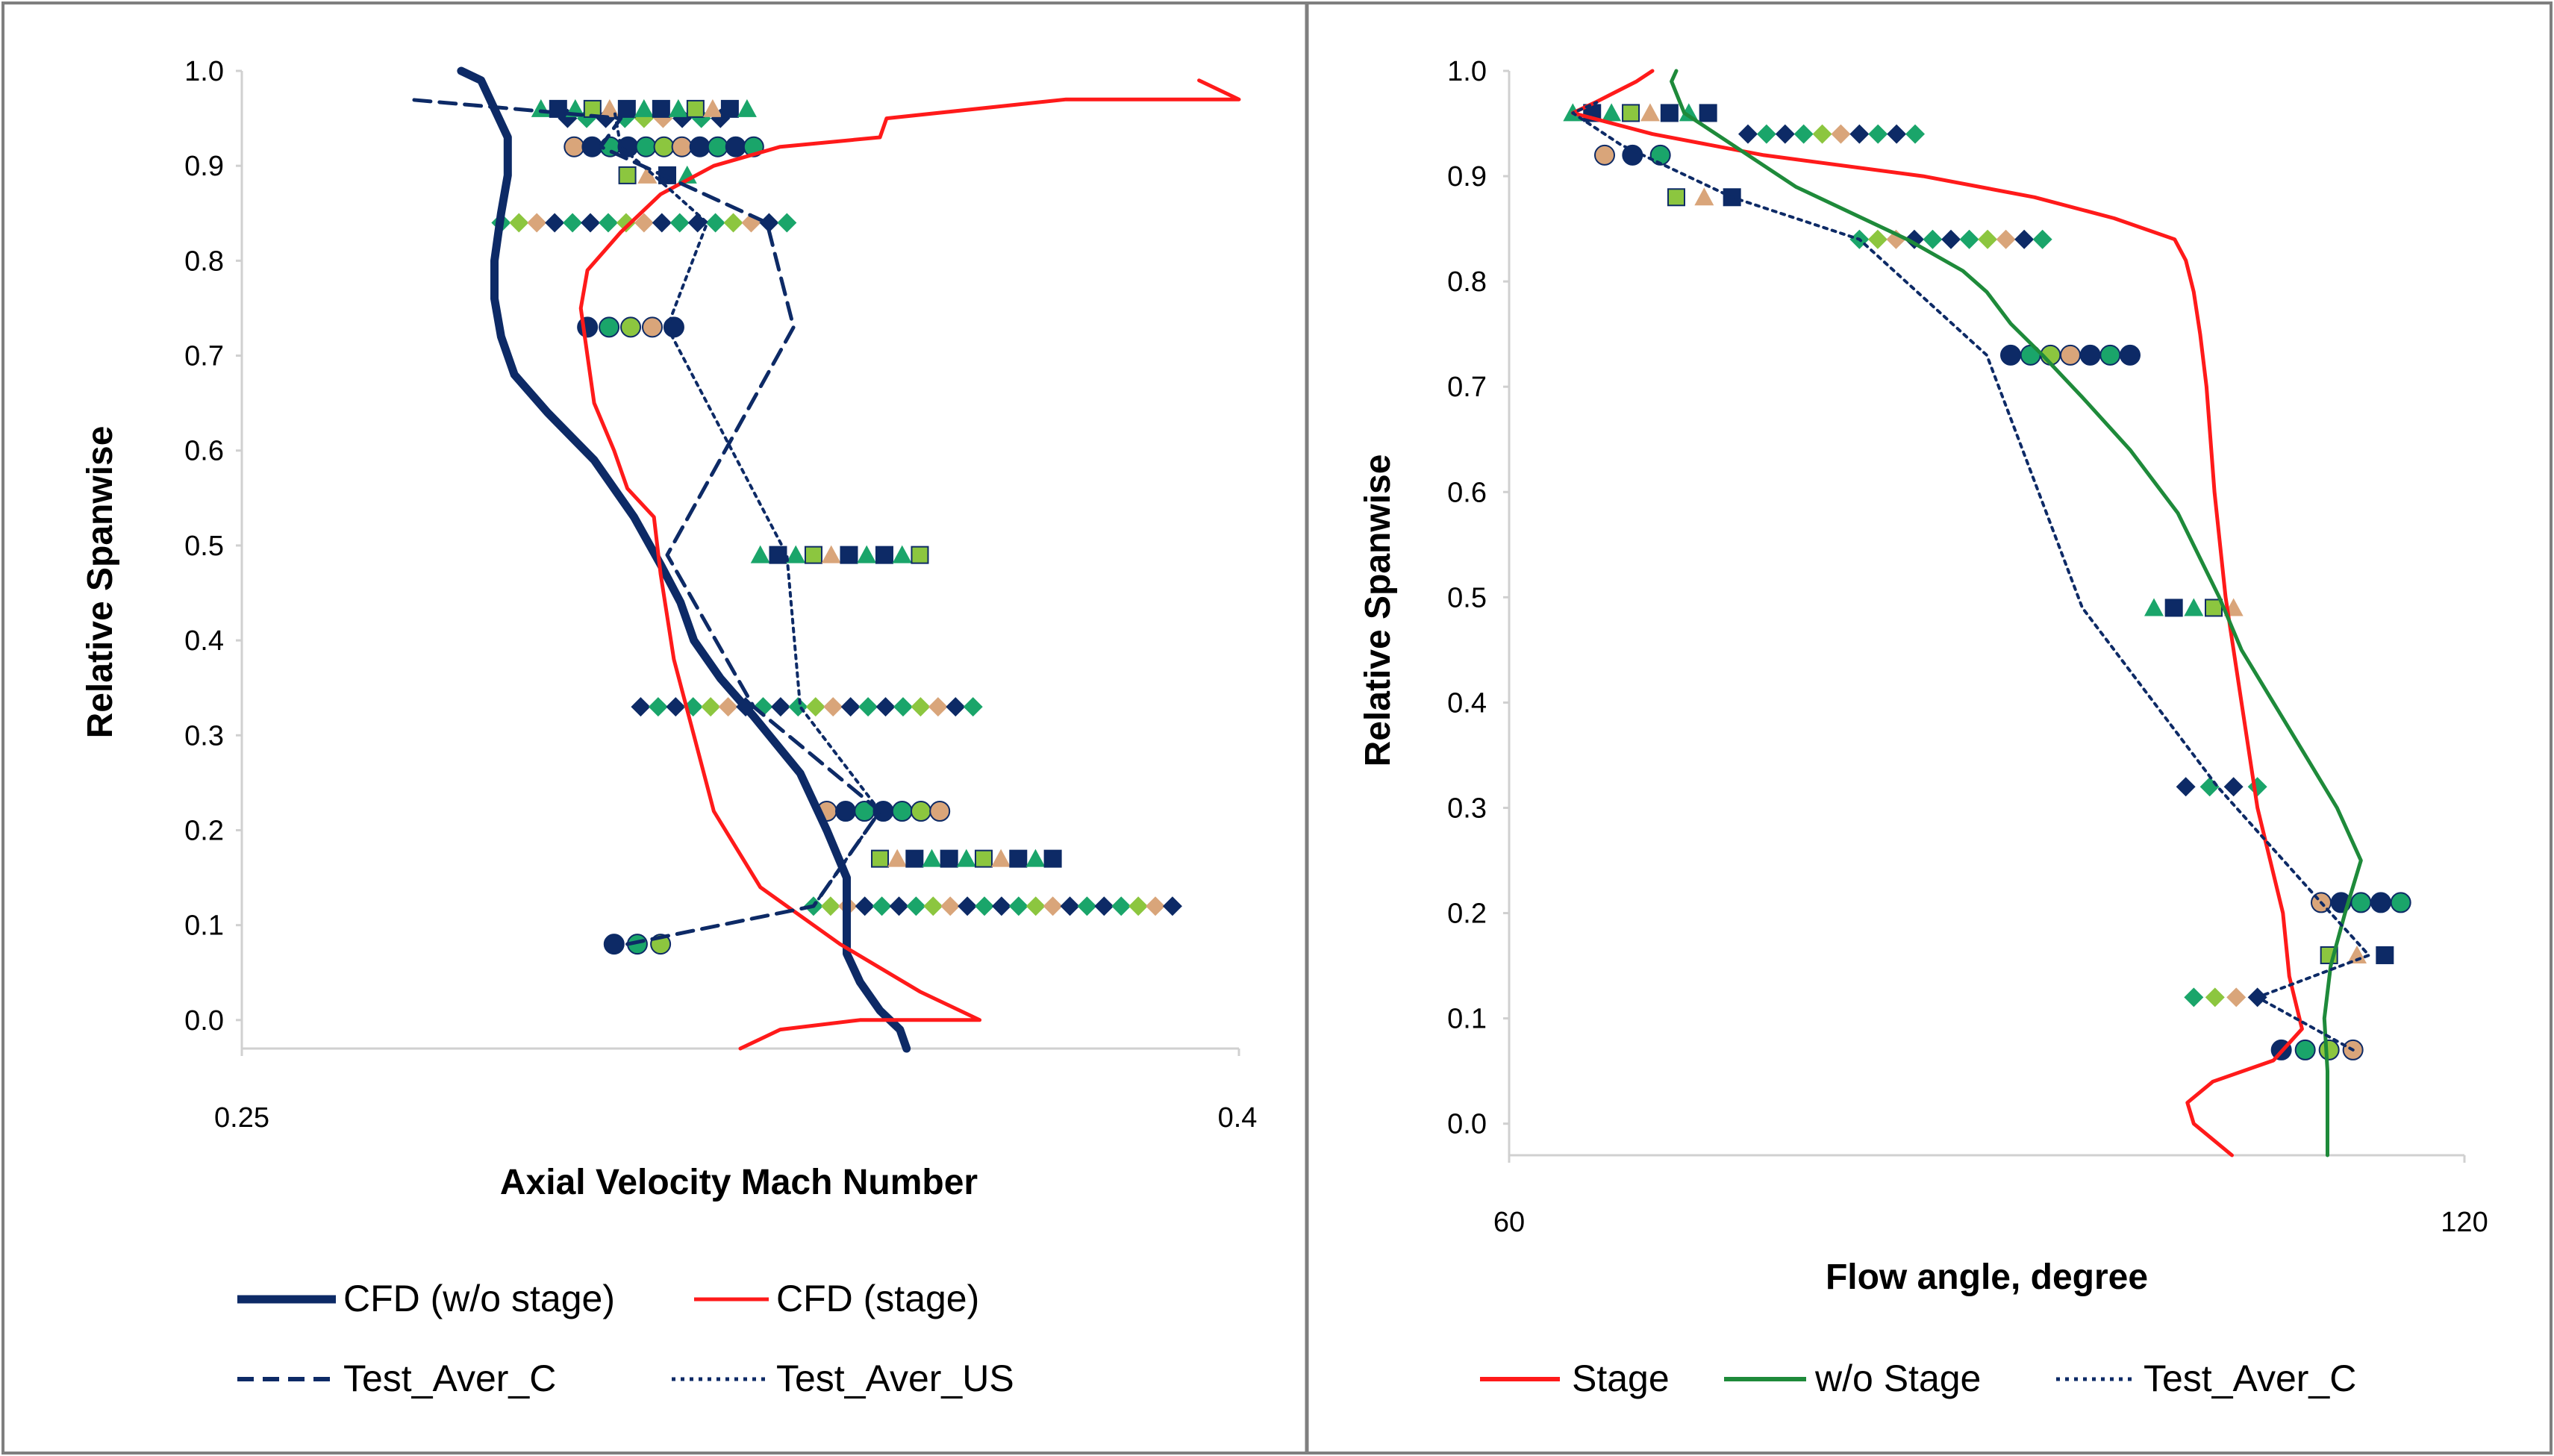  Describe the element at coordinates (204, 356) in the screenshot. I see `left-ytick-label: 0.7` at that location.